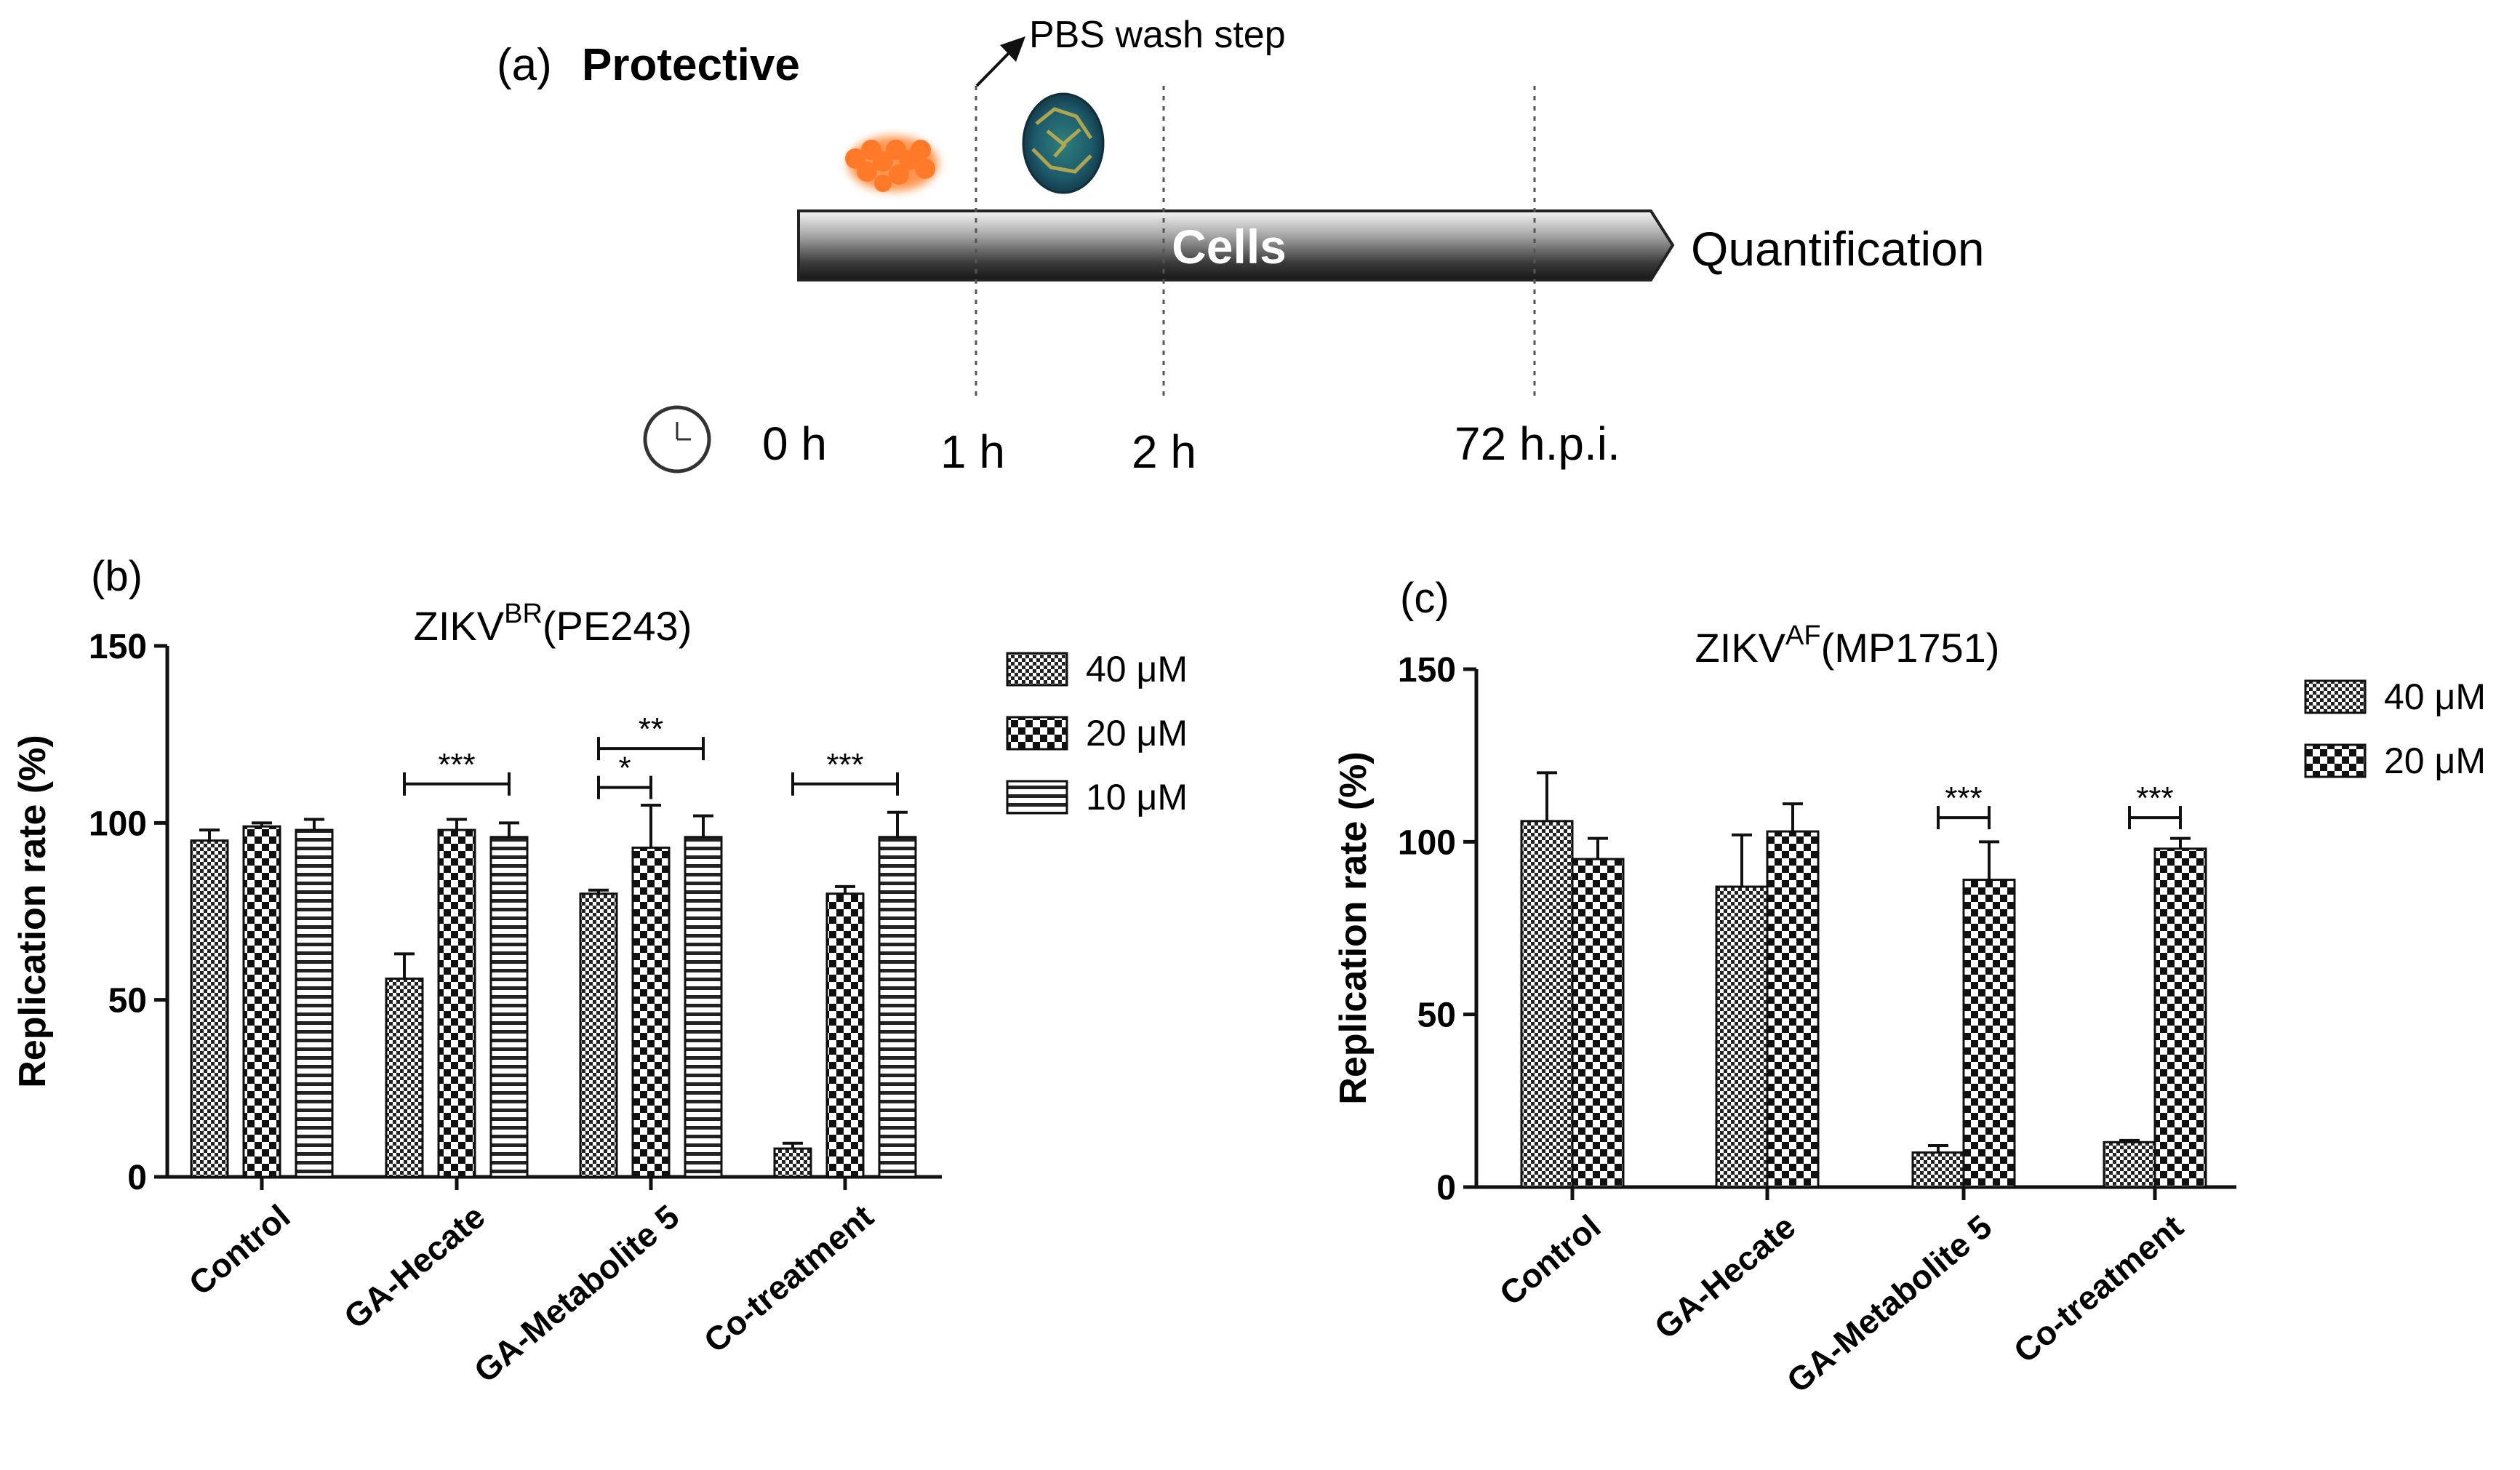 The height and width of the screenshot is (1470, 2520). I want to click on chart-title-suffix: (PE243), so click(617, 626).